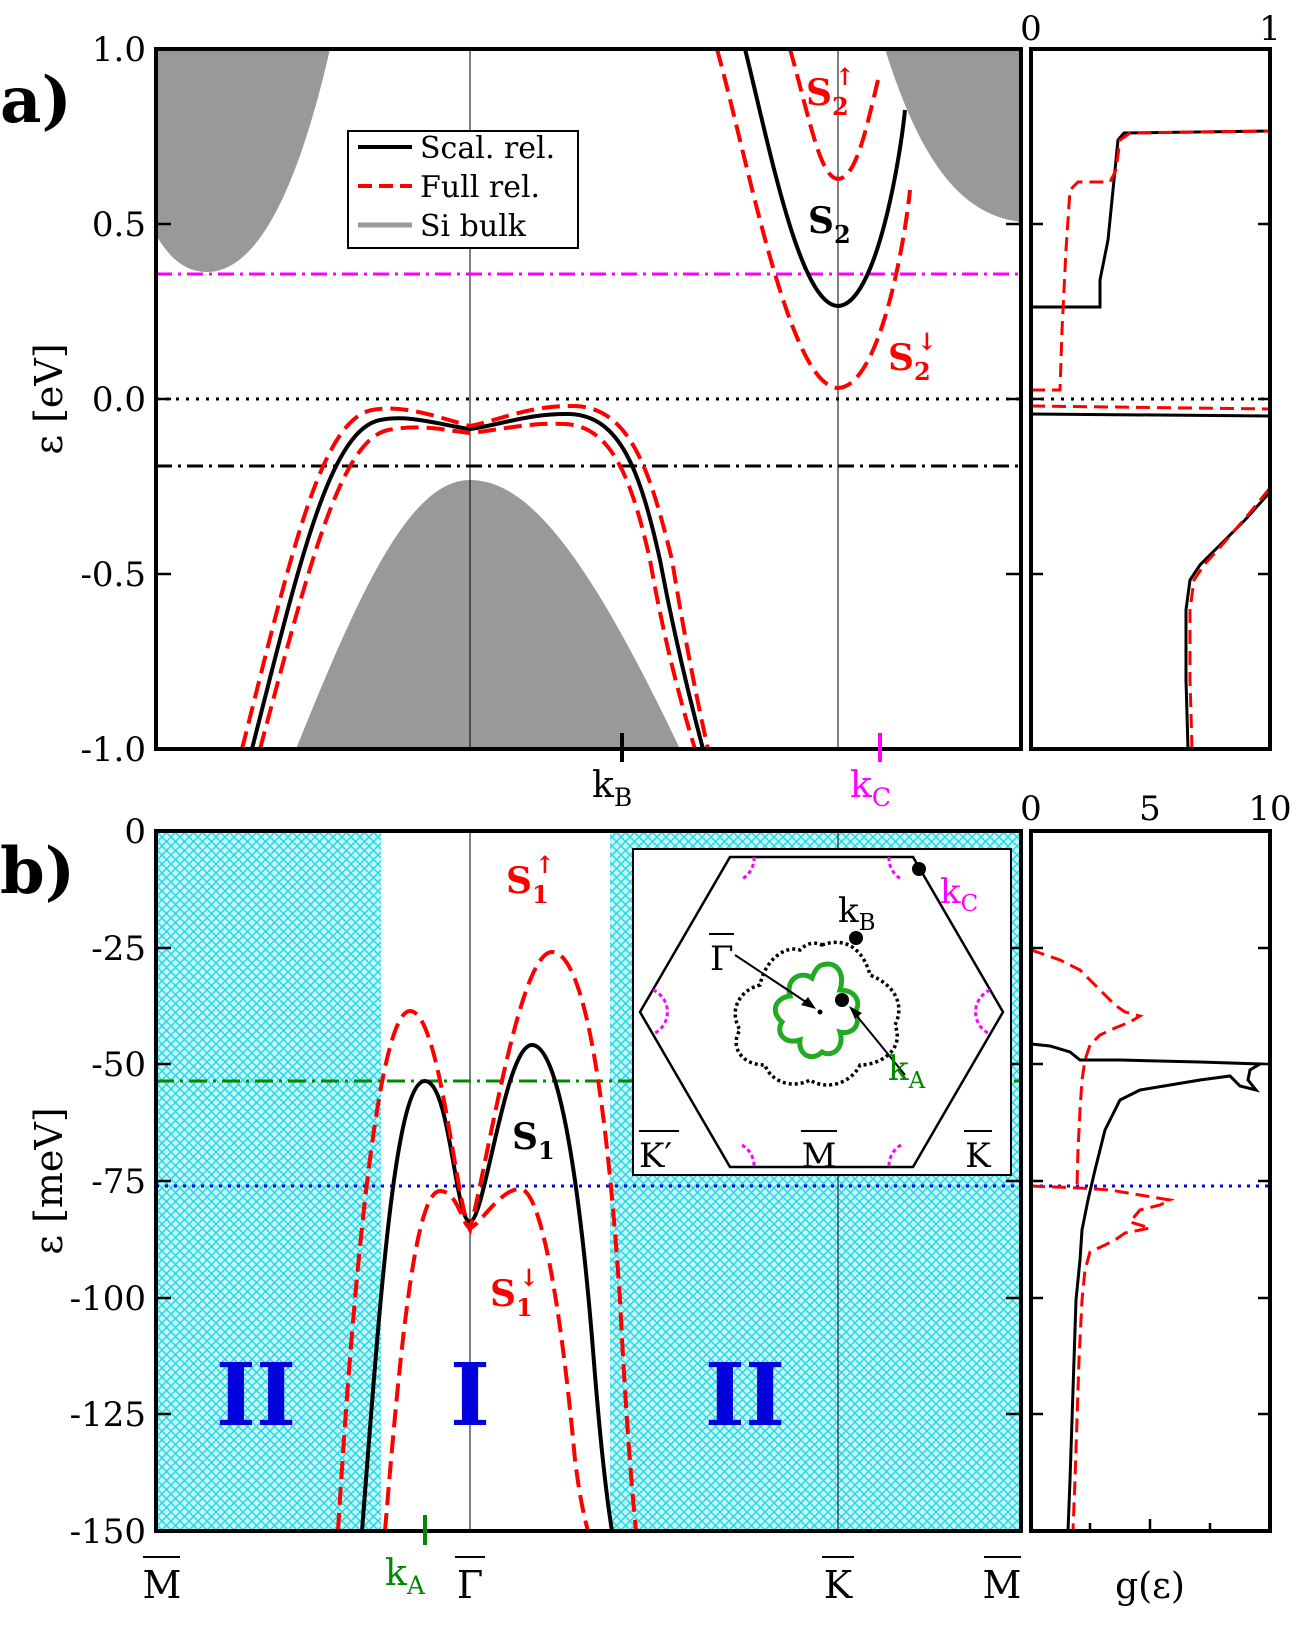  Describe the element at coordinates (1150, 1586) in the screenshot. I see `dos-b-xlabel: g(ε)` at that location.